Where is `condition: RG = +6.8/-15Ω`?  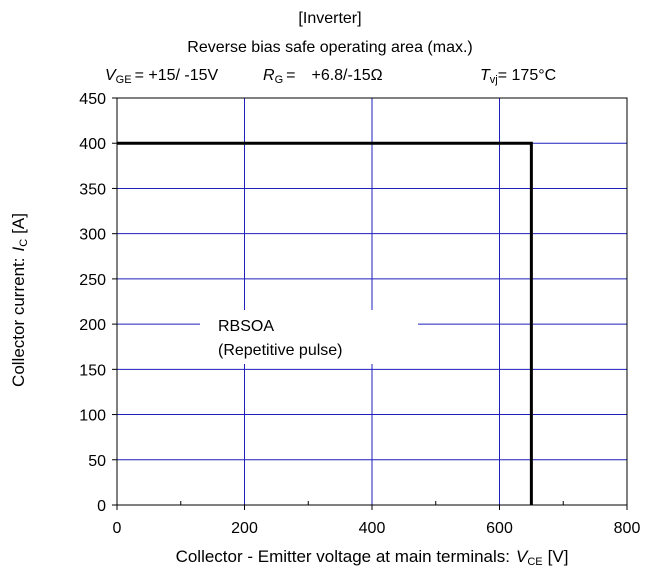
condition: RG = +6.8/-15Ω is located at coordinates (323, 76).